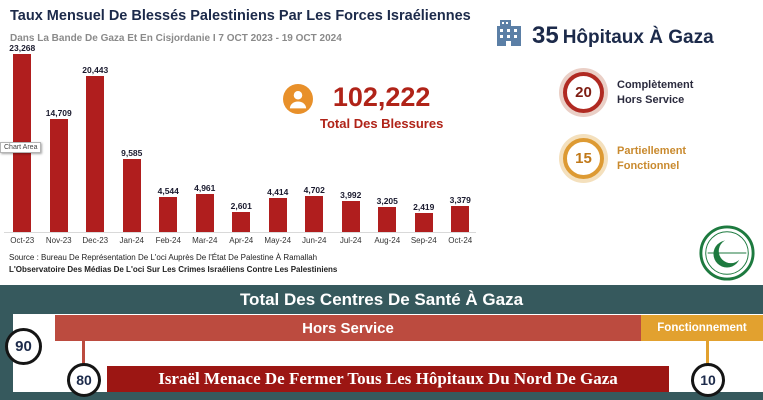 This screenshot has height=400, width=763. What do you see at coordinates (241, 206) in the screenshot?
I see `bar-value-label: 2,601` at bounding box center [241, 206].